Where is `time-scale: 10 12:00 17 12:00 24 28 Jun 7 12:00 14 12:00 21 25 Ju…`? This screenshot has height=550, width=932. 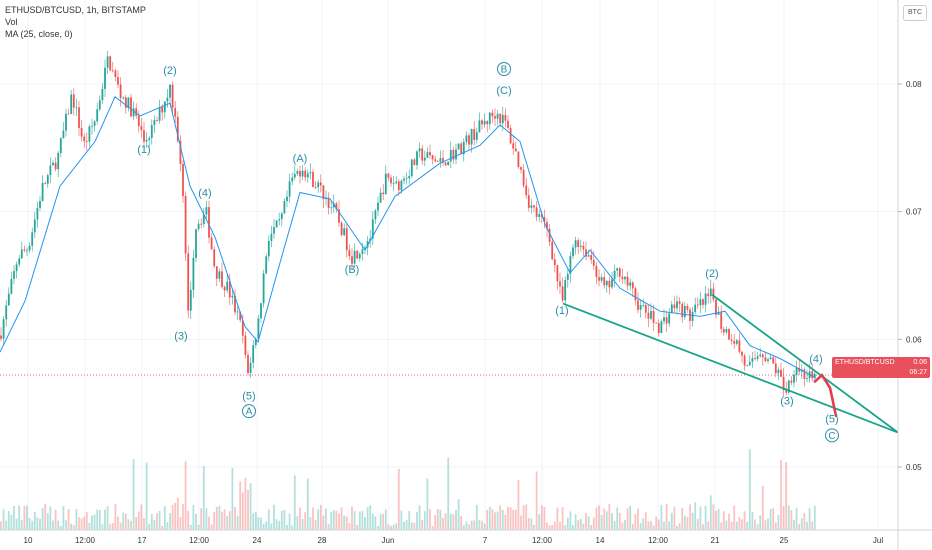 time-scale: 10 12:00 17 12:00 24 28 Jun 7 12:00 14 12:00 21 25 Ju… is located at coordinates (454, 540).